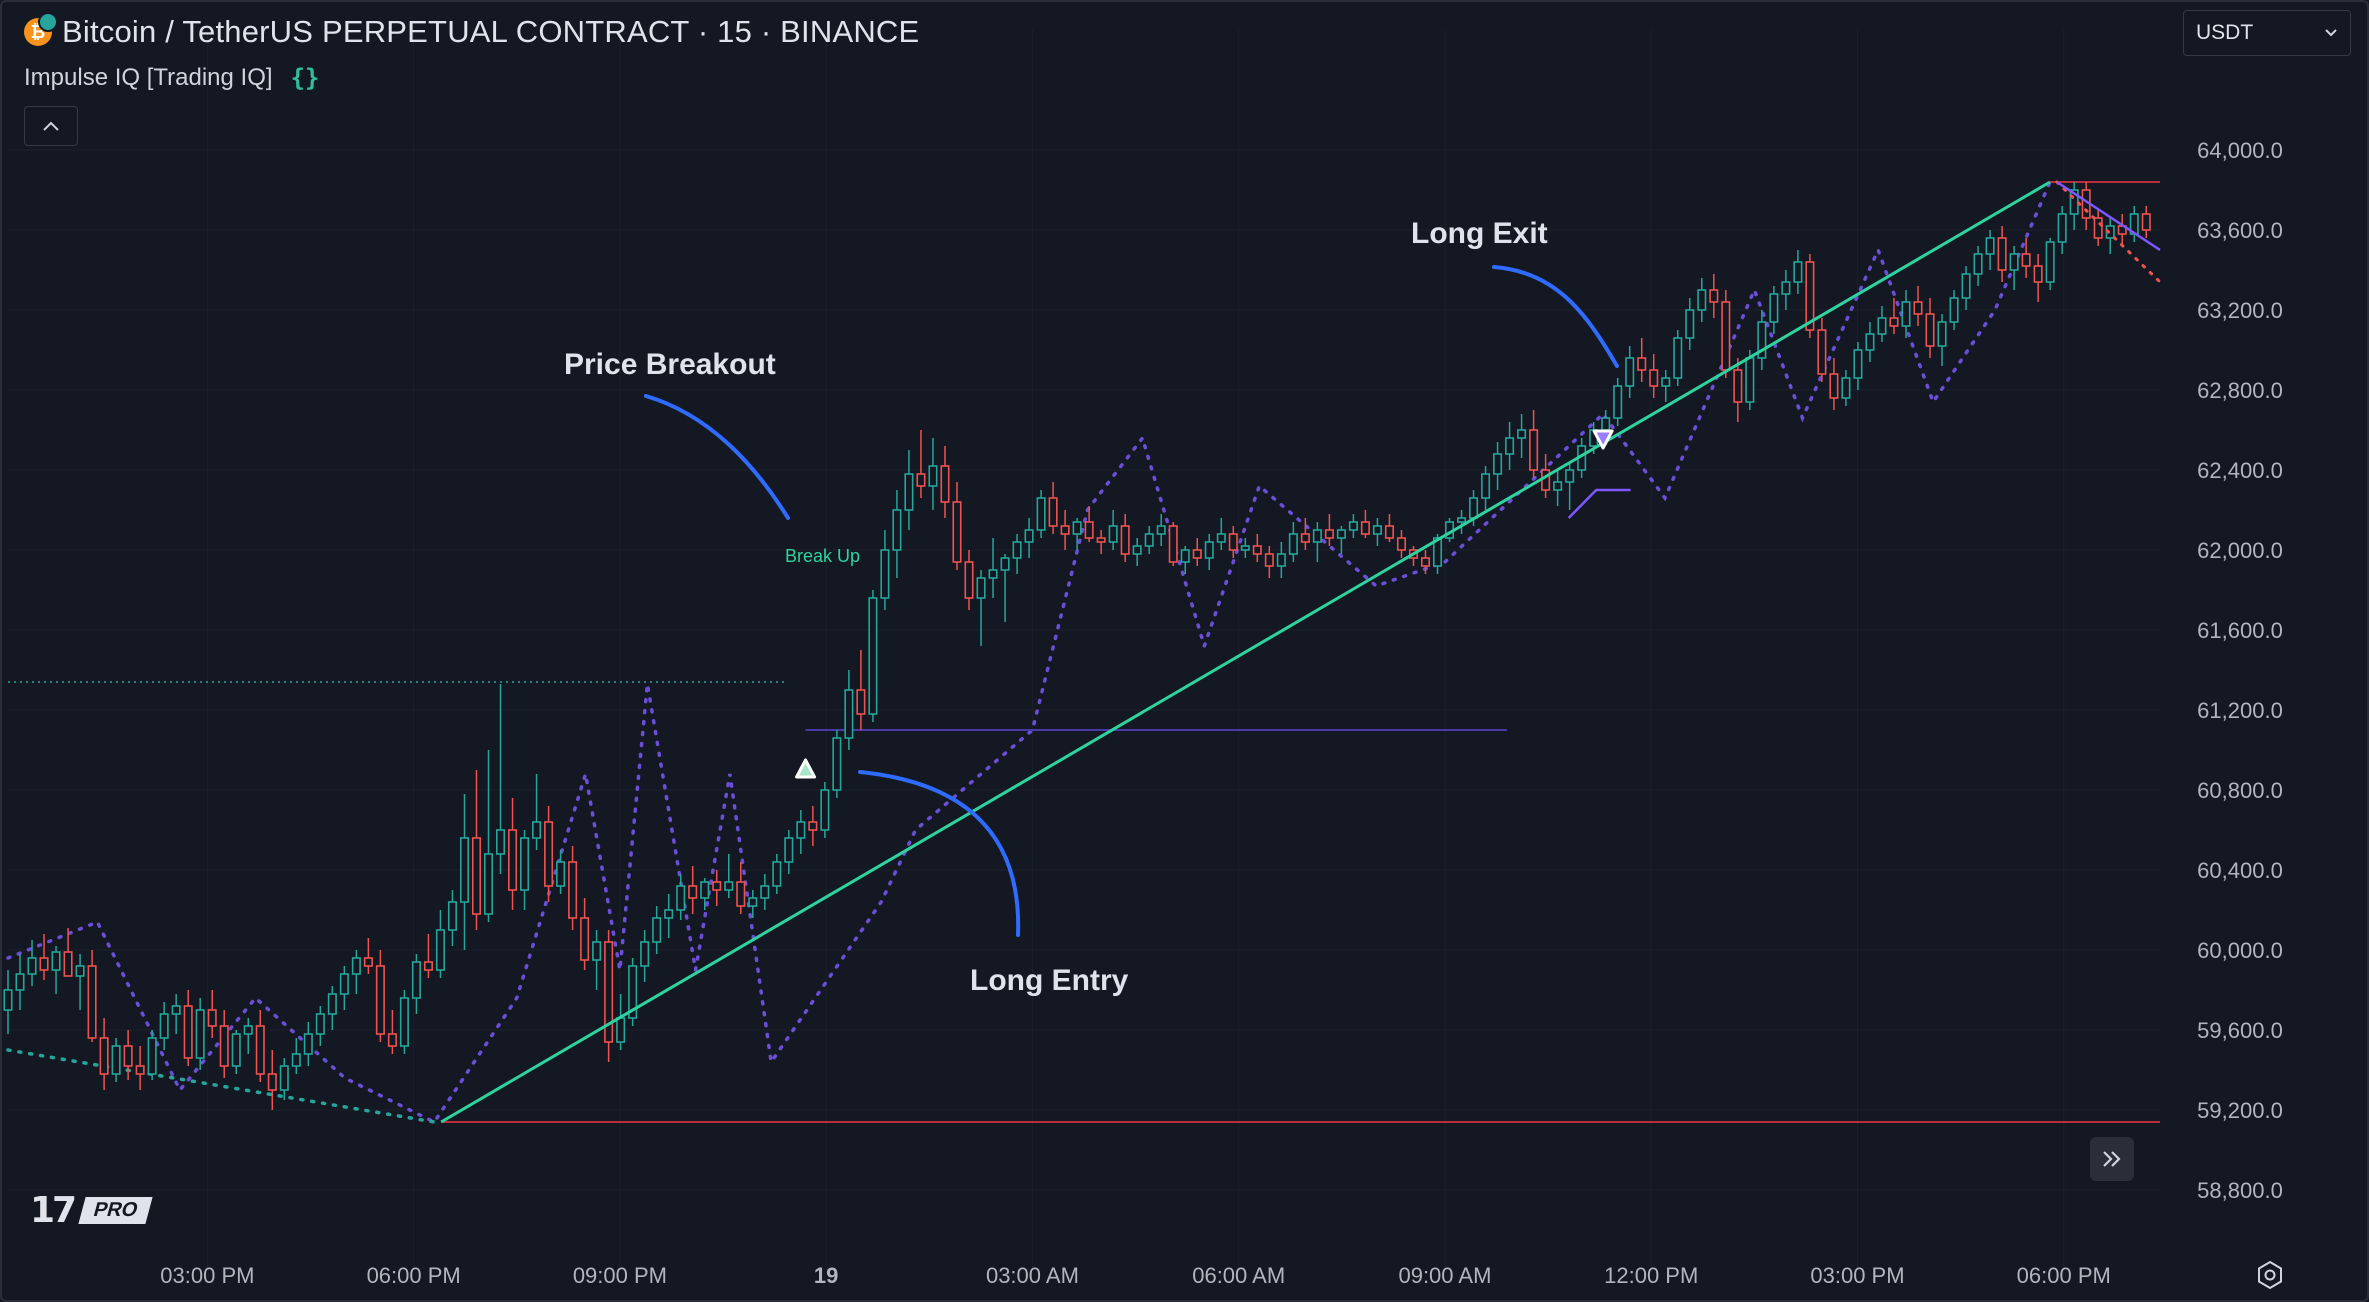  What do you see at coordinates (305, 78) in the screenshot?
I see `braces-icon: {}` at bounding box center [305, 78].